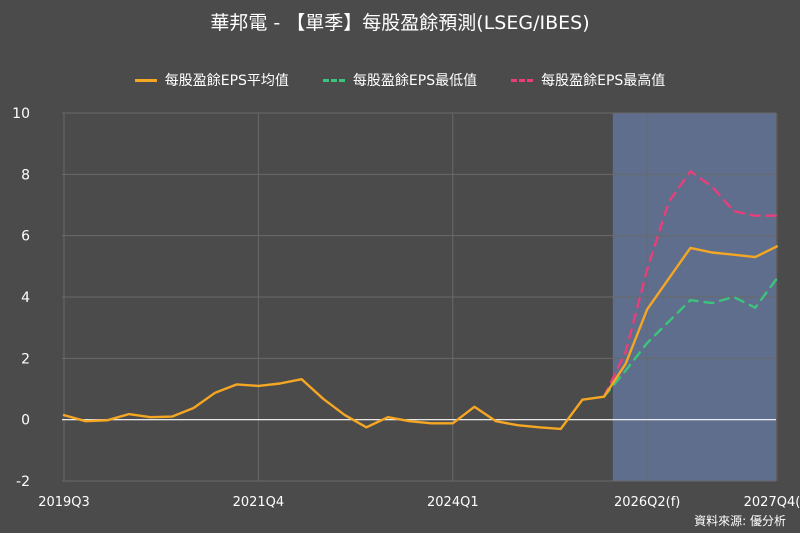  What do you see at coordinates (259, 502) in the screenshot?
I see `x-tick-label: 2021Q4` at bounding box center [259, 502].